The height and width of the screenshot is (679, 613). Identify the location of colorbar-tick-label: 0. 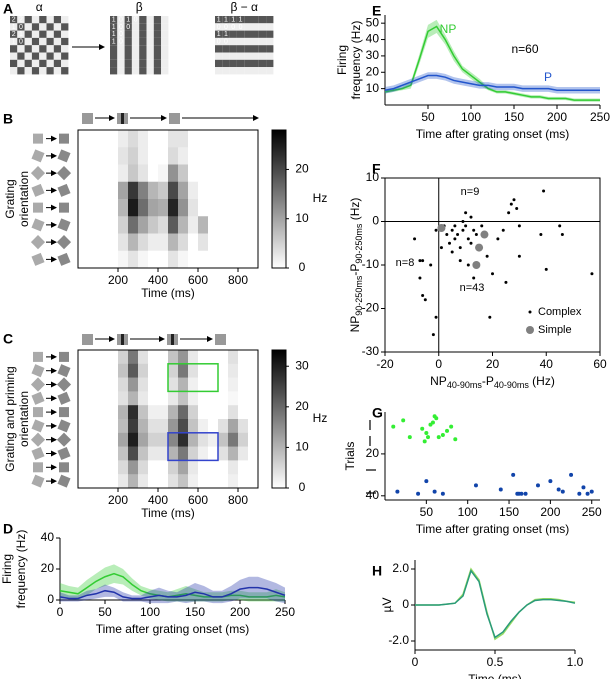
(302, 487).